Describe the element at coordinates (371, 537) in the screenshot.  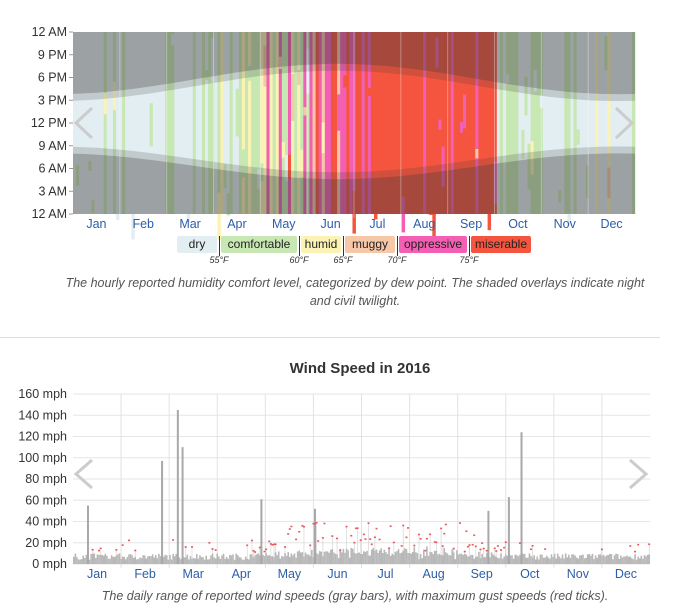
I see `wind-gusts` at that location.